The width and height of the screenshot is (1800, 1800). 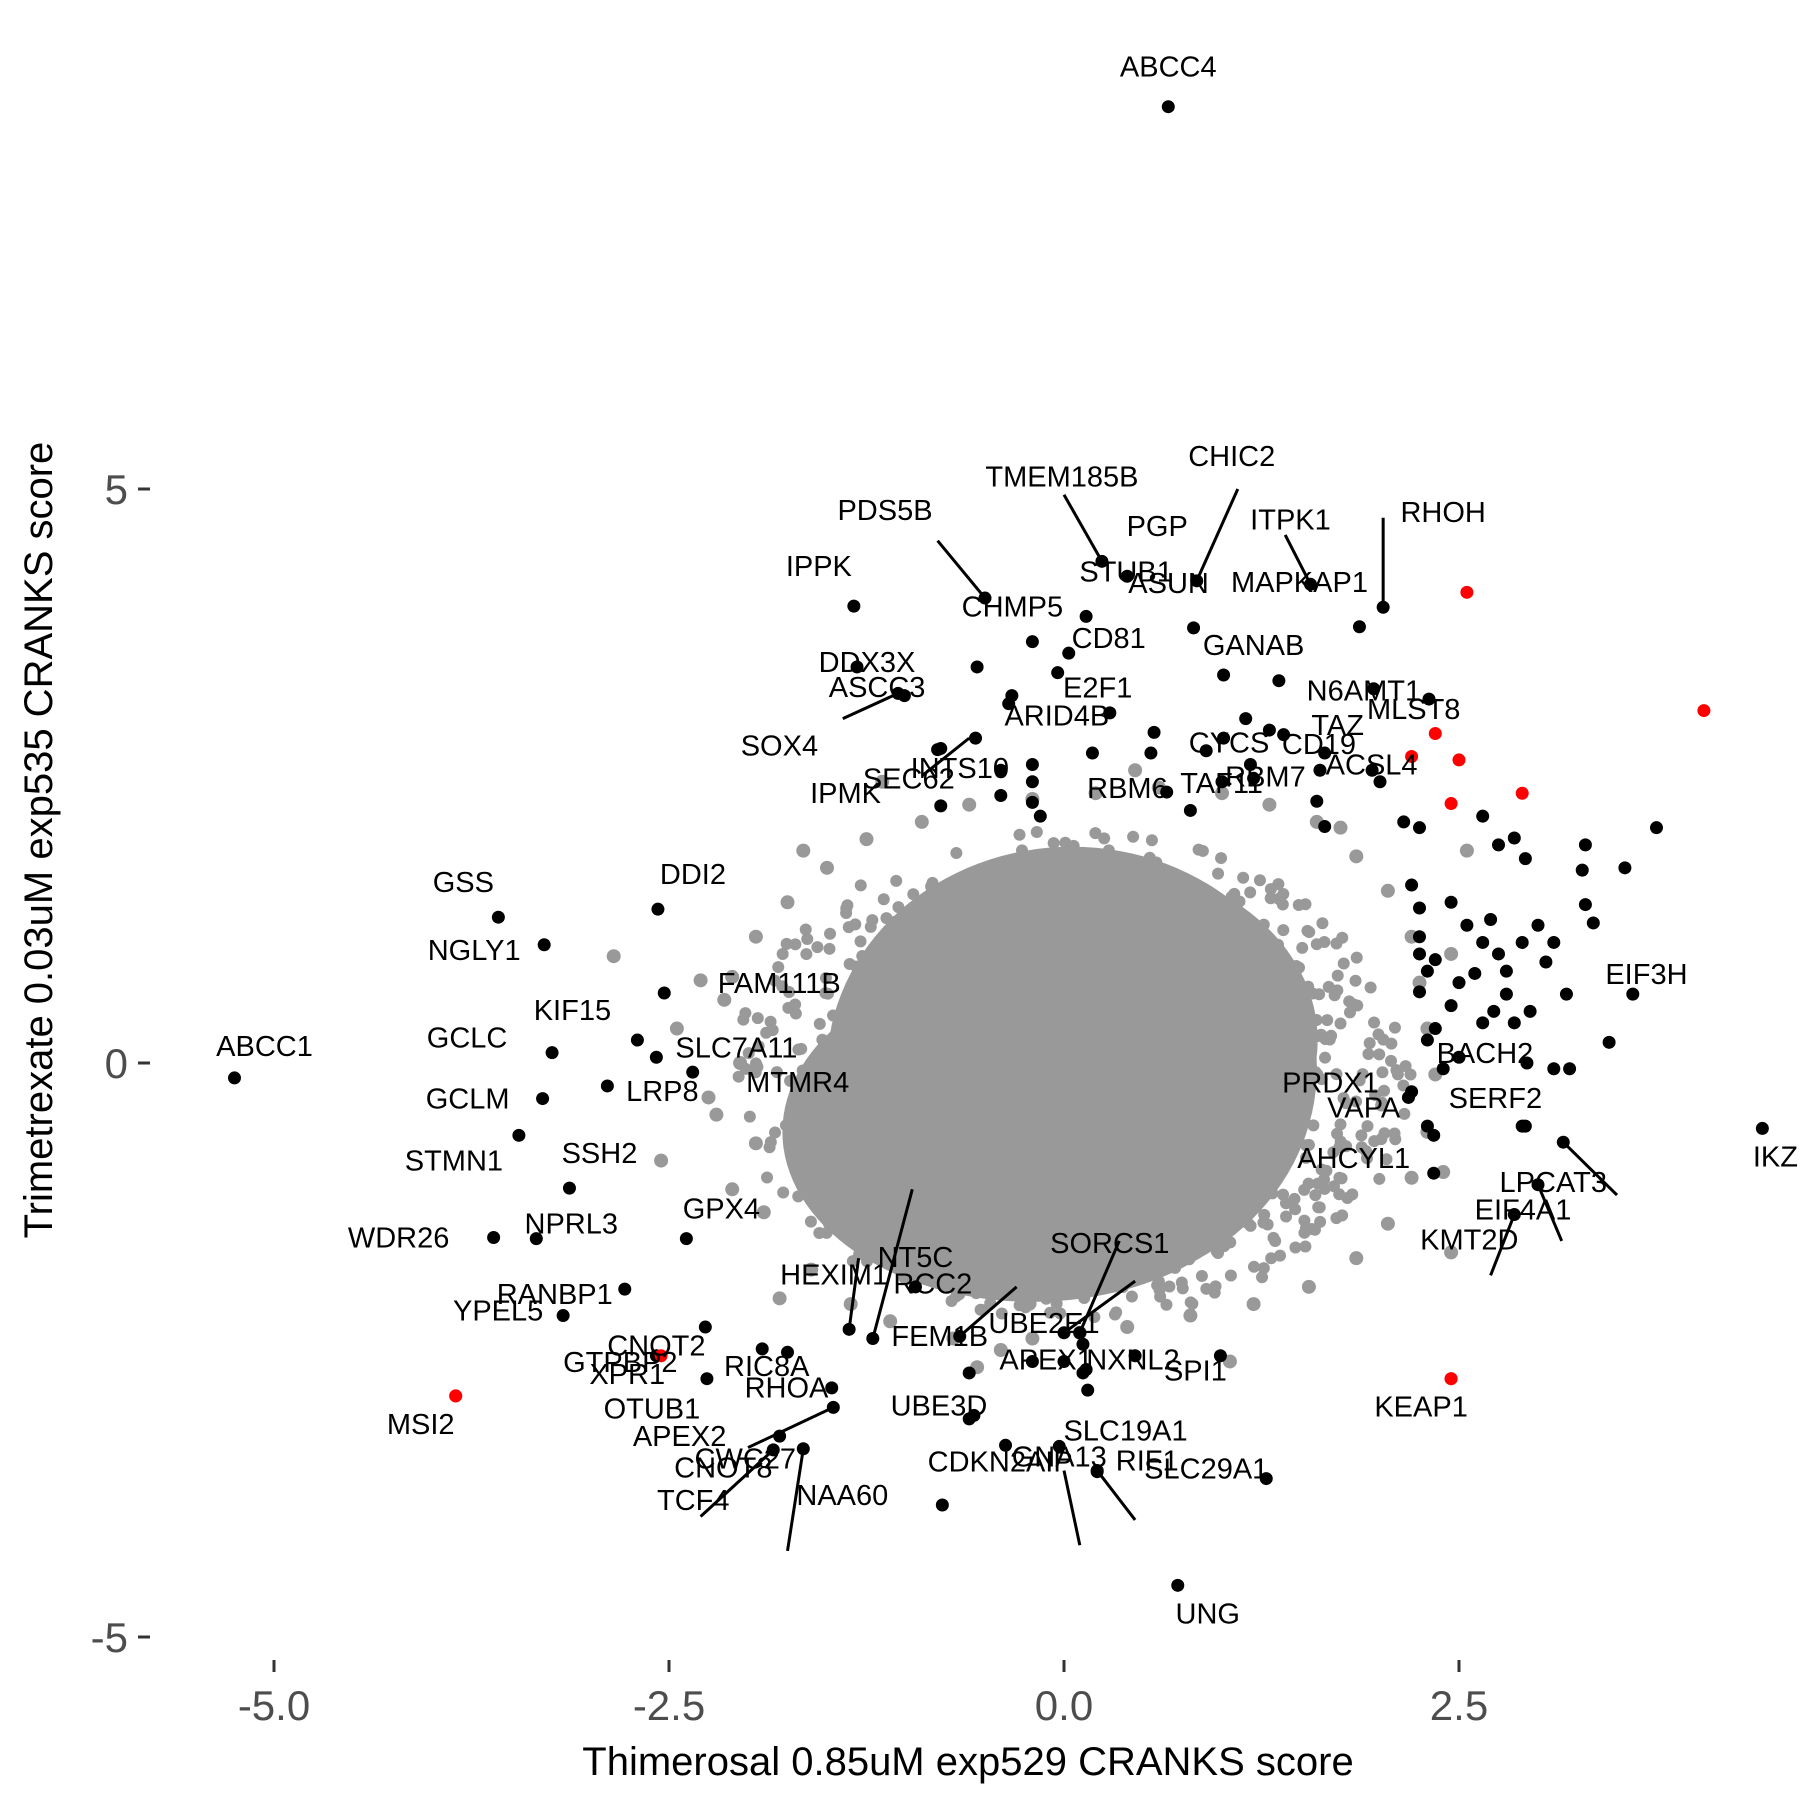 What do you see at coordinates (463, 883) in the screenshot?
I see `gene-label: GSS` at bounding box center [463, 883].